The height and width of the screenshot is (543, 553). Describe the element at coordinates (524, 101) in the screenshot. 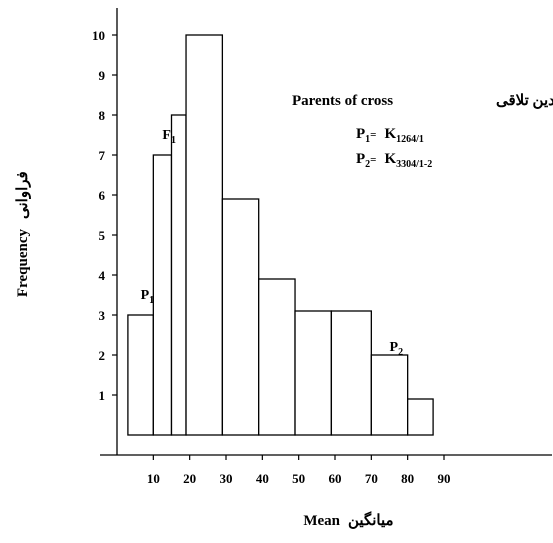

I see `legend-title-fa: والدین تلاقی` at that location.